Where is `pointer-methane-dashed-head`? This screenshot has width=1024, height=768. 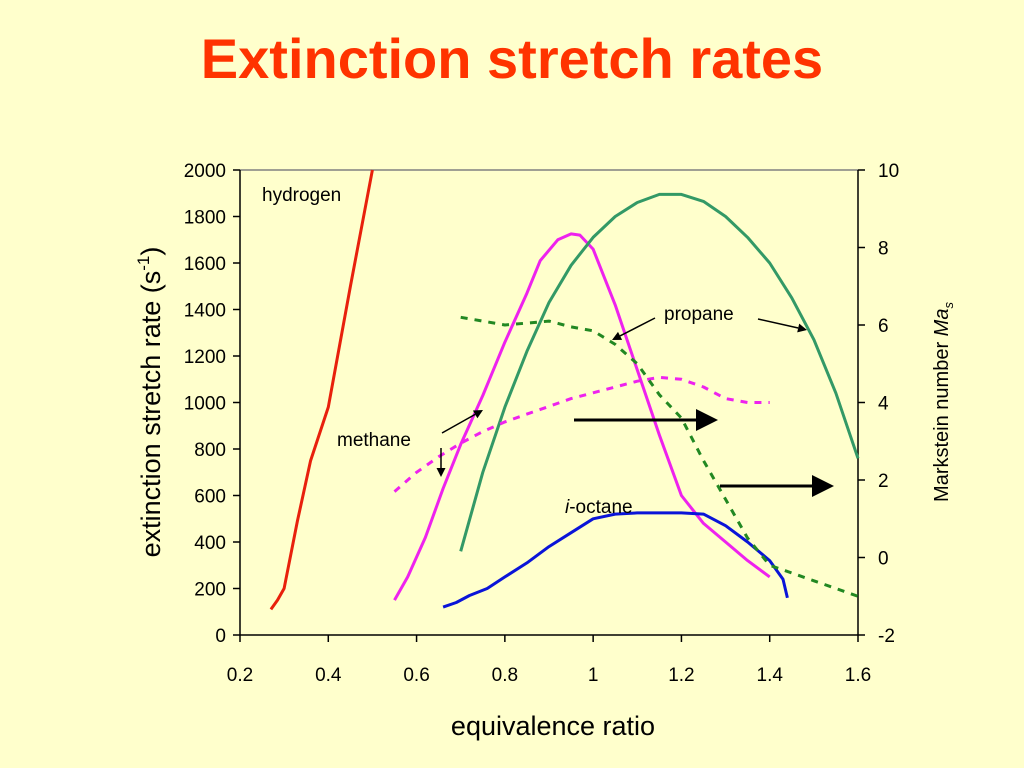 pointer-methane-dashed-head is located at coordinates (441, 472).